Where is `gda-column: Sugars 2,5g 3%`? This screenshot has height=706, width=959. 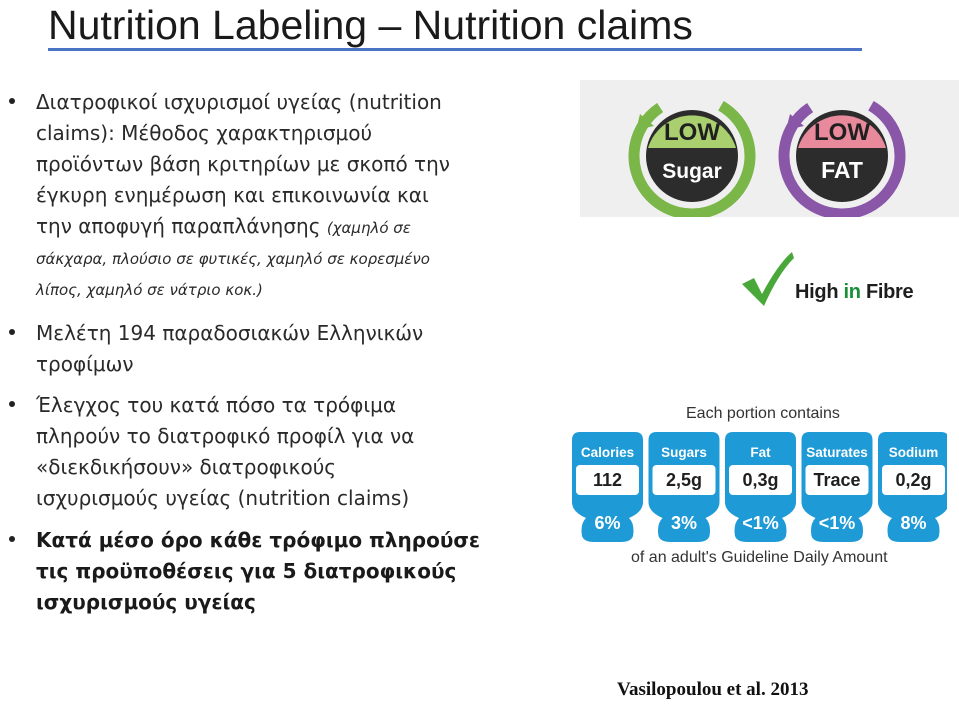
gda-column: Sugars 2,5g 3% is located at coordinates (684, 487).